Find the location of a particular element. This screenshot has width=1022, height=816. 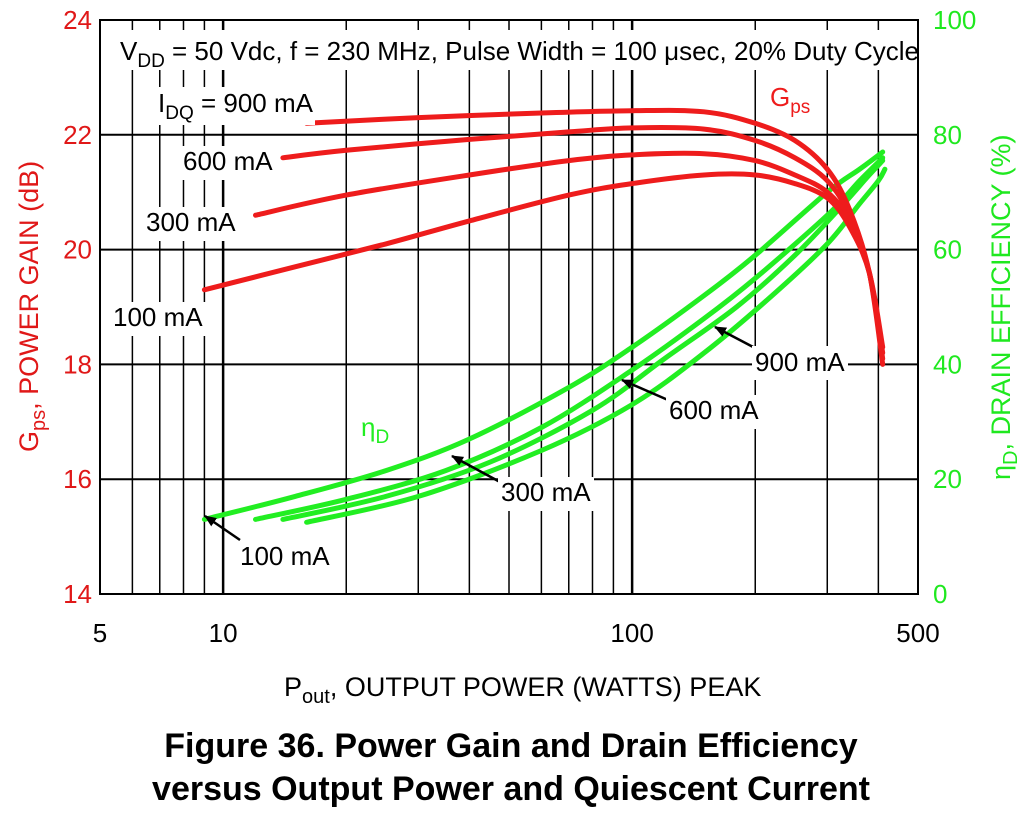

right-y-tick-label: 80 is located at coordinates (947, 135).